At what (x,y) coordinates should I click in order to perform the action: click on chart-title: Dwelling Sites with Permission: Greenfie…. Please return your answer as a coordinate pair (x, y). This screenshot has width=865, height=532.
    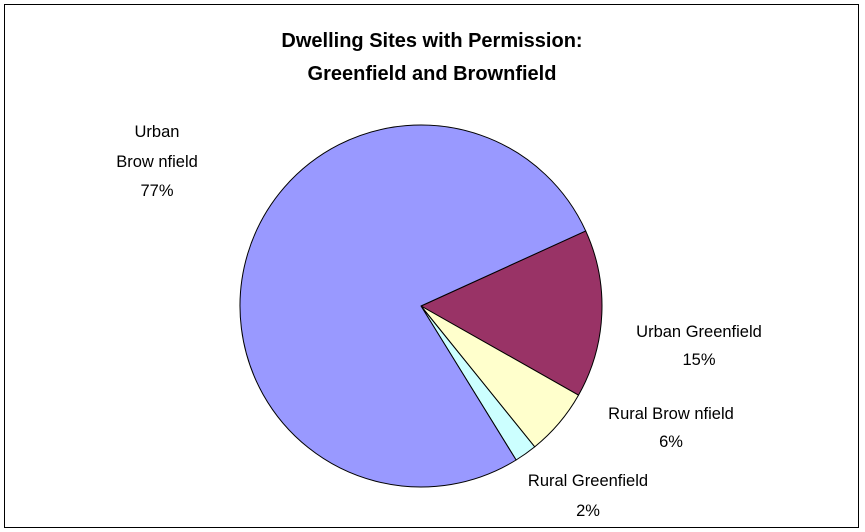
    Looking at the image, I should click on (431, 57).